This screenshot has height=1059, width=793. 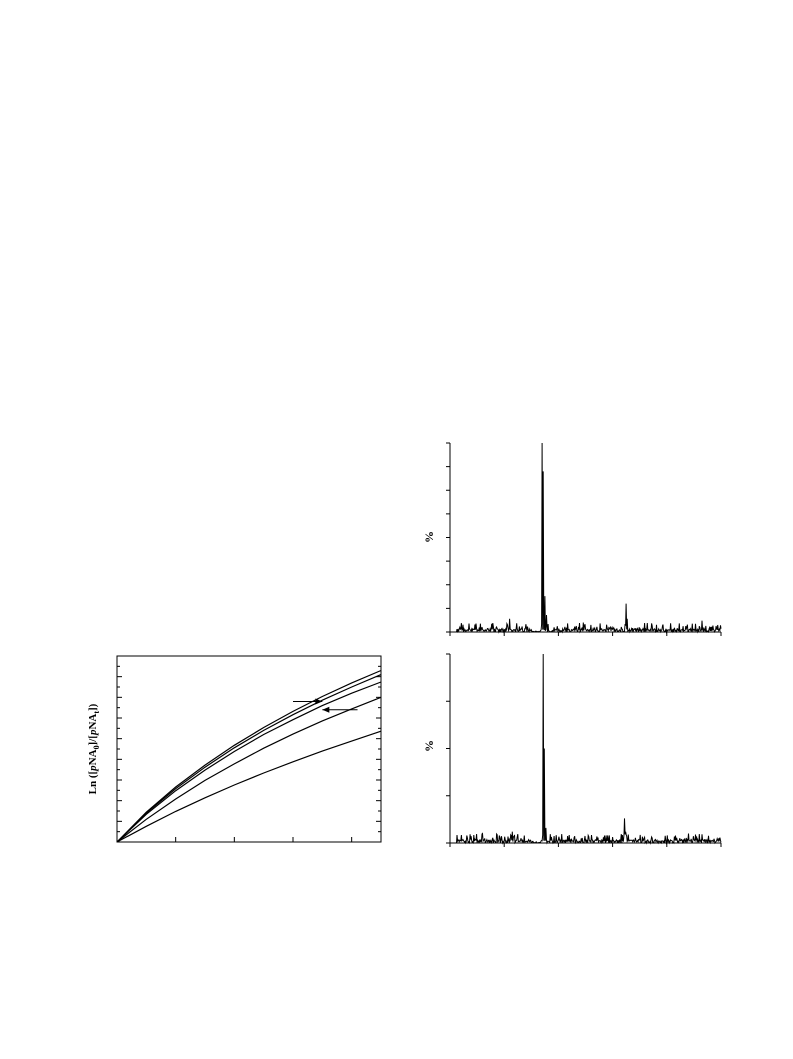 I want to click on kinetics-y-axis-ticks, so click(x=249, y=749).